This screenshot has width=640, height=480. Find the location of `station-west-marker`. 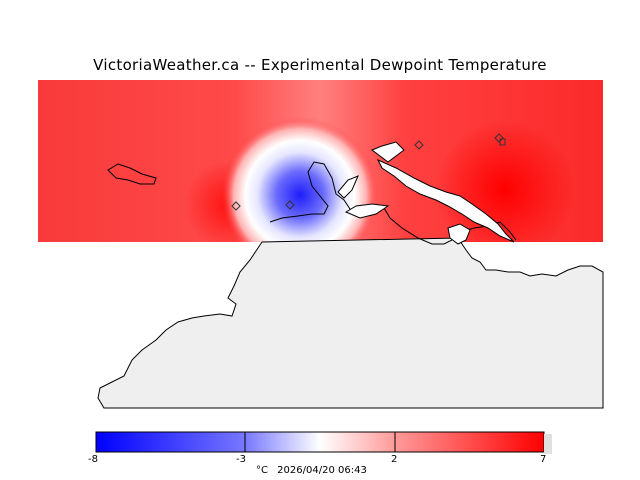

station-west-marker is located at coordinates (236, 206).